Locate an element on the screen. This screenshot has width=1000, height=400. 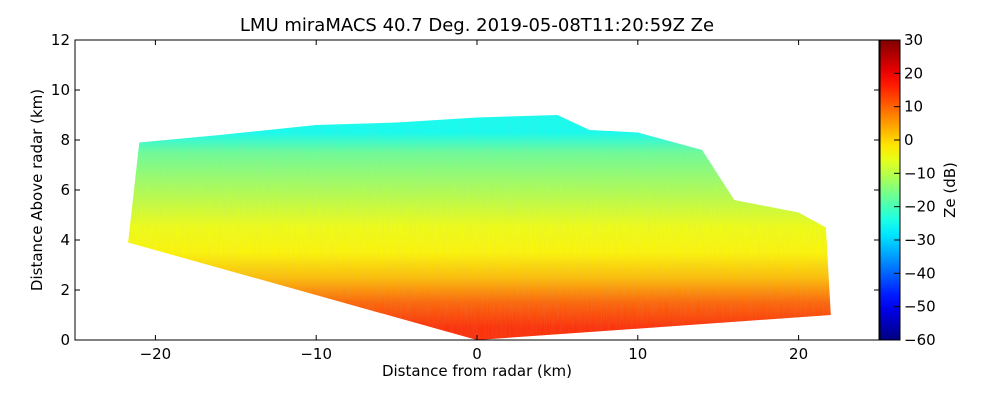
colorbar-tick-label: 0 is located at coordinates (909, 140).